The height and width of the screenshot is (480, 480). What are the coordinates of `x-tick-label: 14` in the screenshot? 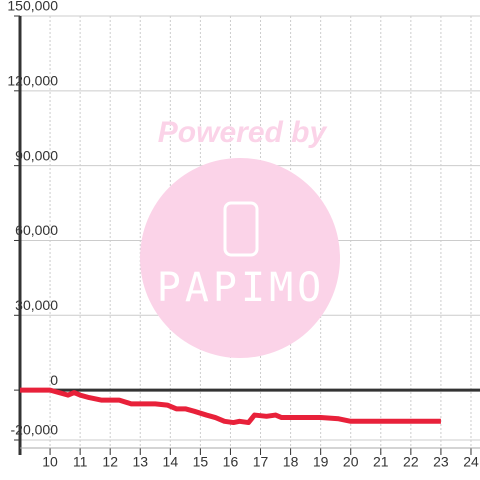 It's located at (171, 462).